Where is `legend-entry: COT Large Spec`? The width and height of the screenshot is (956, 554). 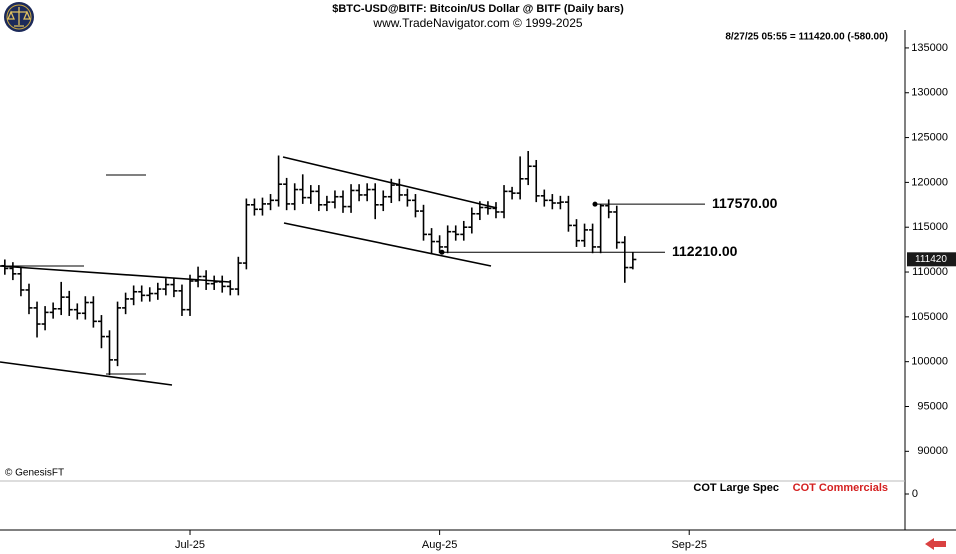
legend-entry: COT Large Spec is located at coordinates (736, 488).